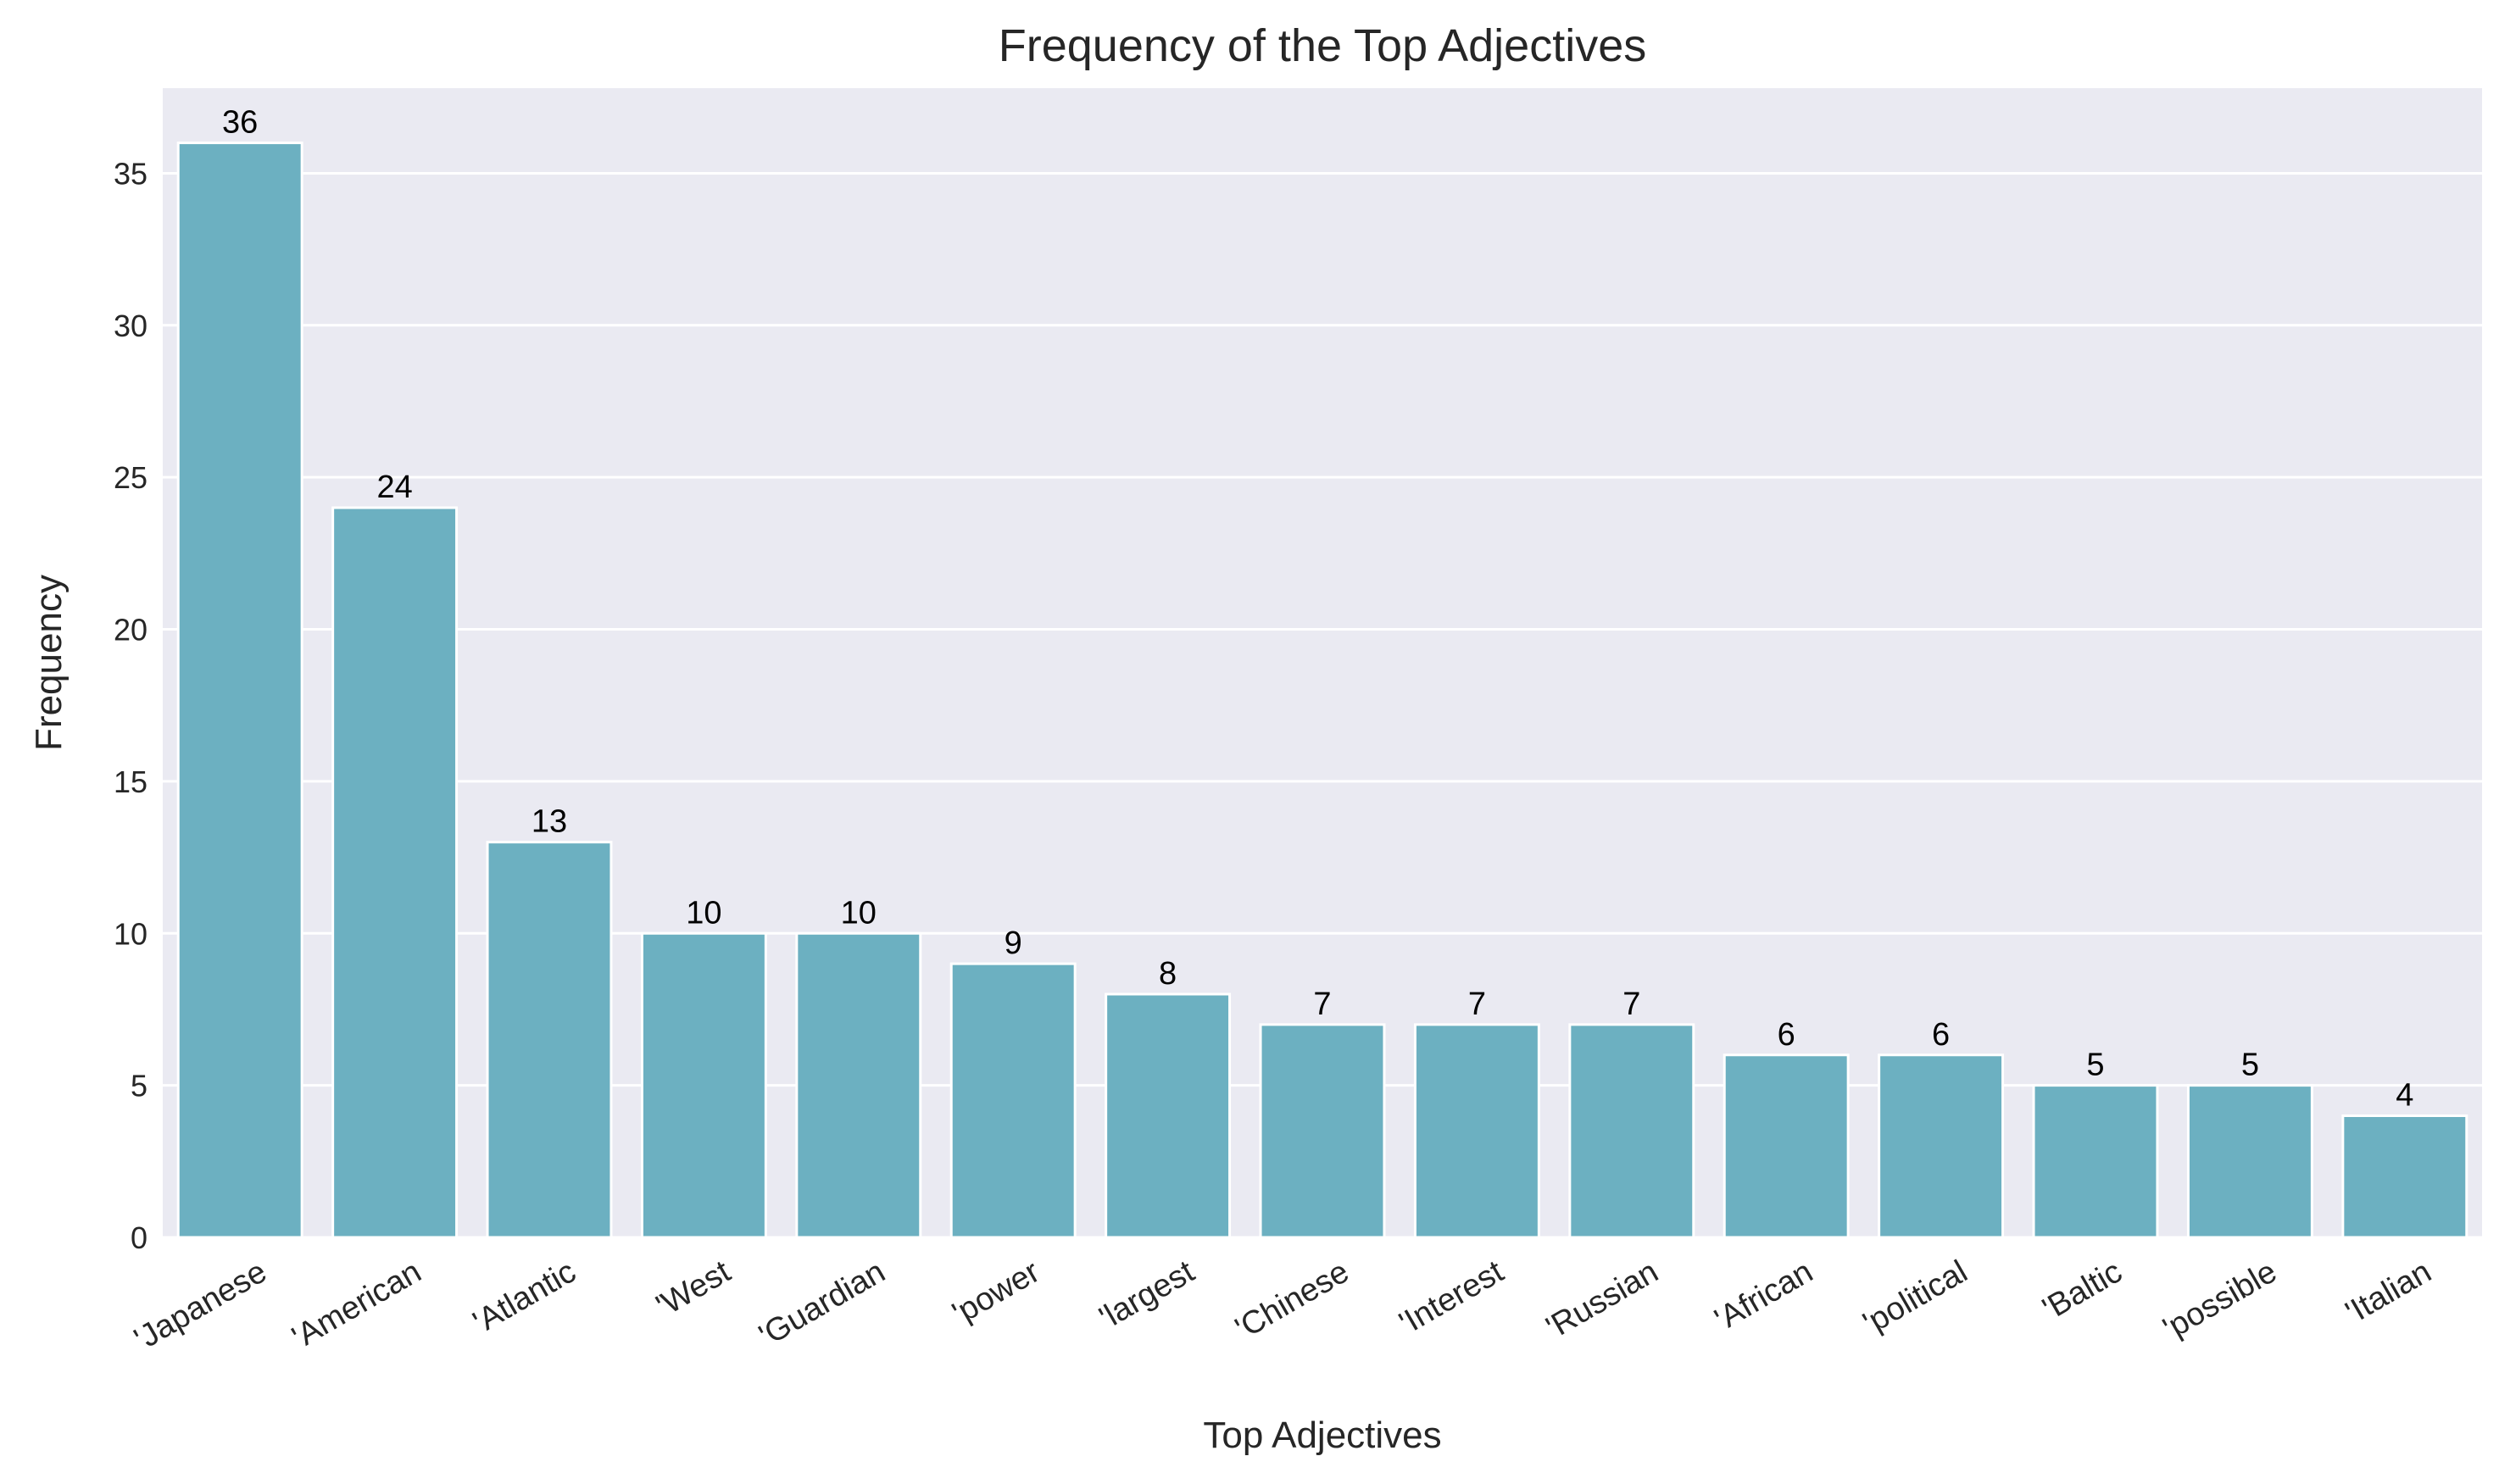  I want to click on x-tick-label: 'Atlantic, so click(524, 1297).